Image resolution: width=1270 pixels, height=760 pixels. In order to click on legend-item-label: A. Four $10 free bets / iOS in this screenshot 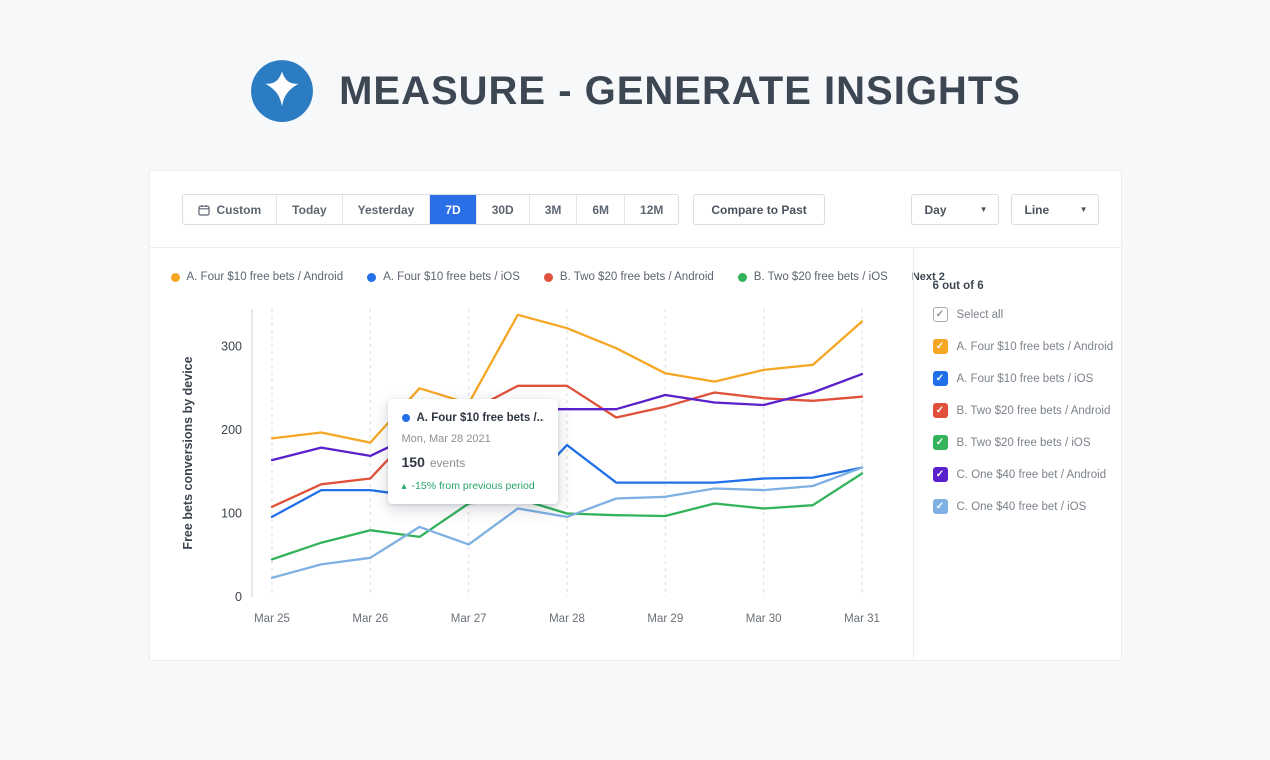, I will do `click(451, 277)`.